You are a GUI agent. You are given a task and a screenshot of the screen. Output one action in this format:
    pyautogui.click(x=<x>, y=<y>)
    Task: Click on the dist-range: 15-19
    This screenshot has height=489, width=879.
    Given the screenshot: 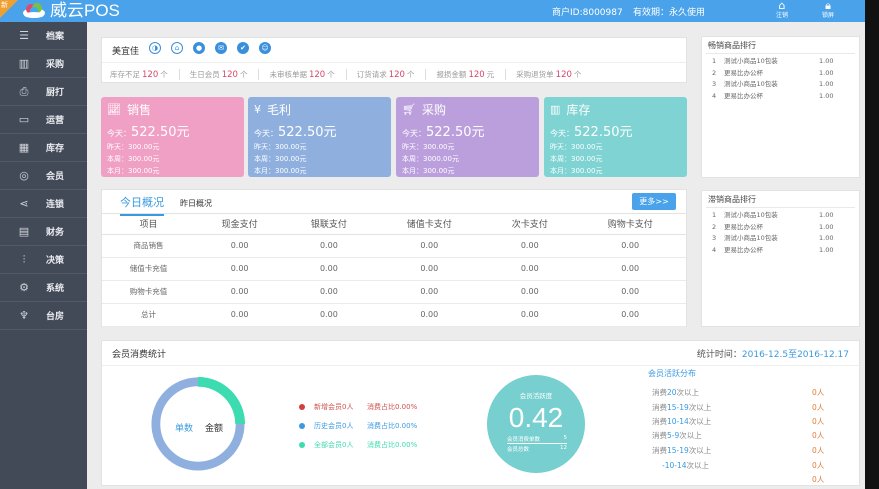 What is the action you would take?
    pyautogui.click(x=678, y=450)
    